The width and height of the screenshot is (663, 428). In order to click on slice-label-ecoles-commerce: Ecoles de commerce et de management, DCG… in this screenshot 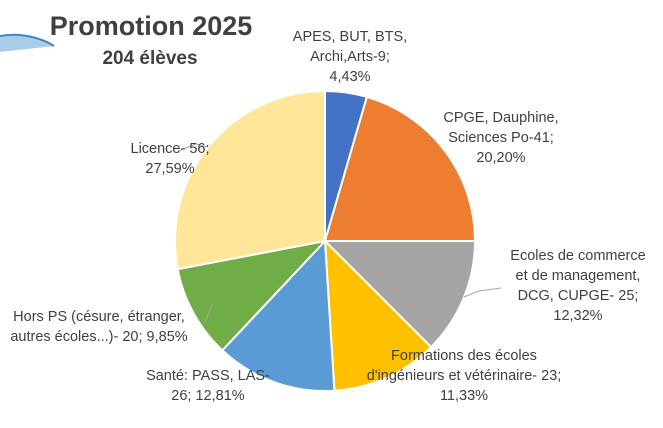, I will do `click(577, 286)`.